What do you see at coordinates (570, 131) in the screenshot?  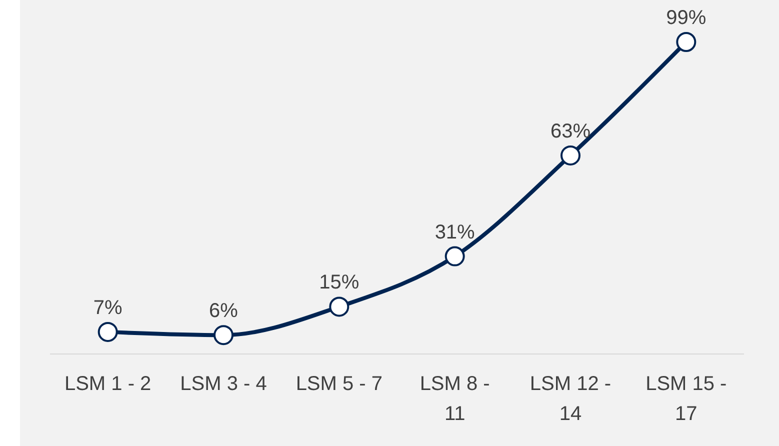 I see `data-label: 63%` at bounding box center [570, 131].